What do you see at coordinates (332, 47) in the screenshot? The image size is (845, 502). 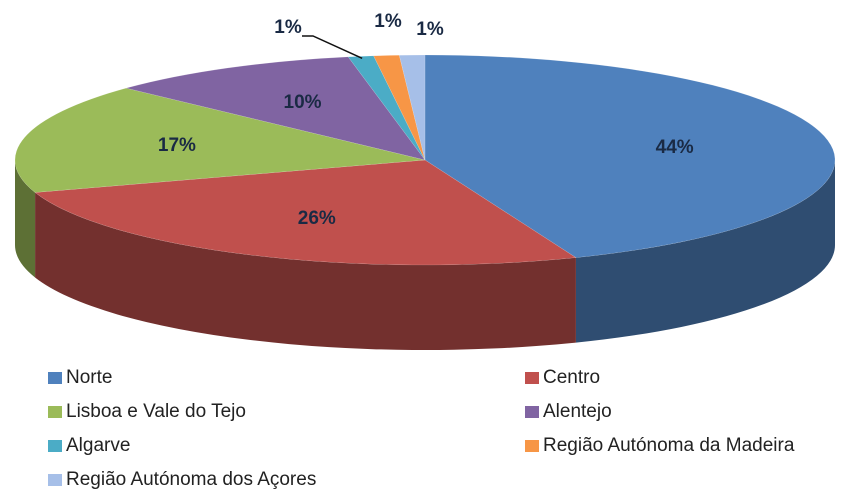 I see `leader-line` at bounding box center [332, 47].